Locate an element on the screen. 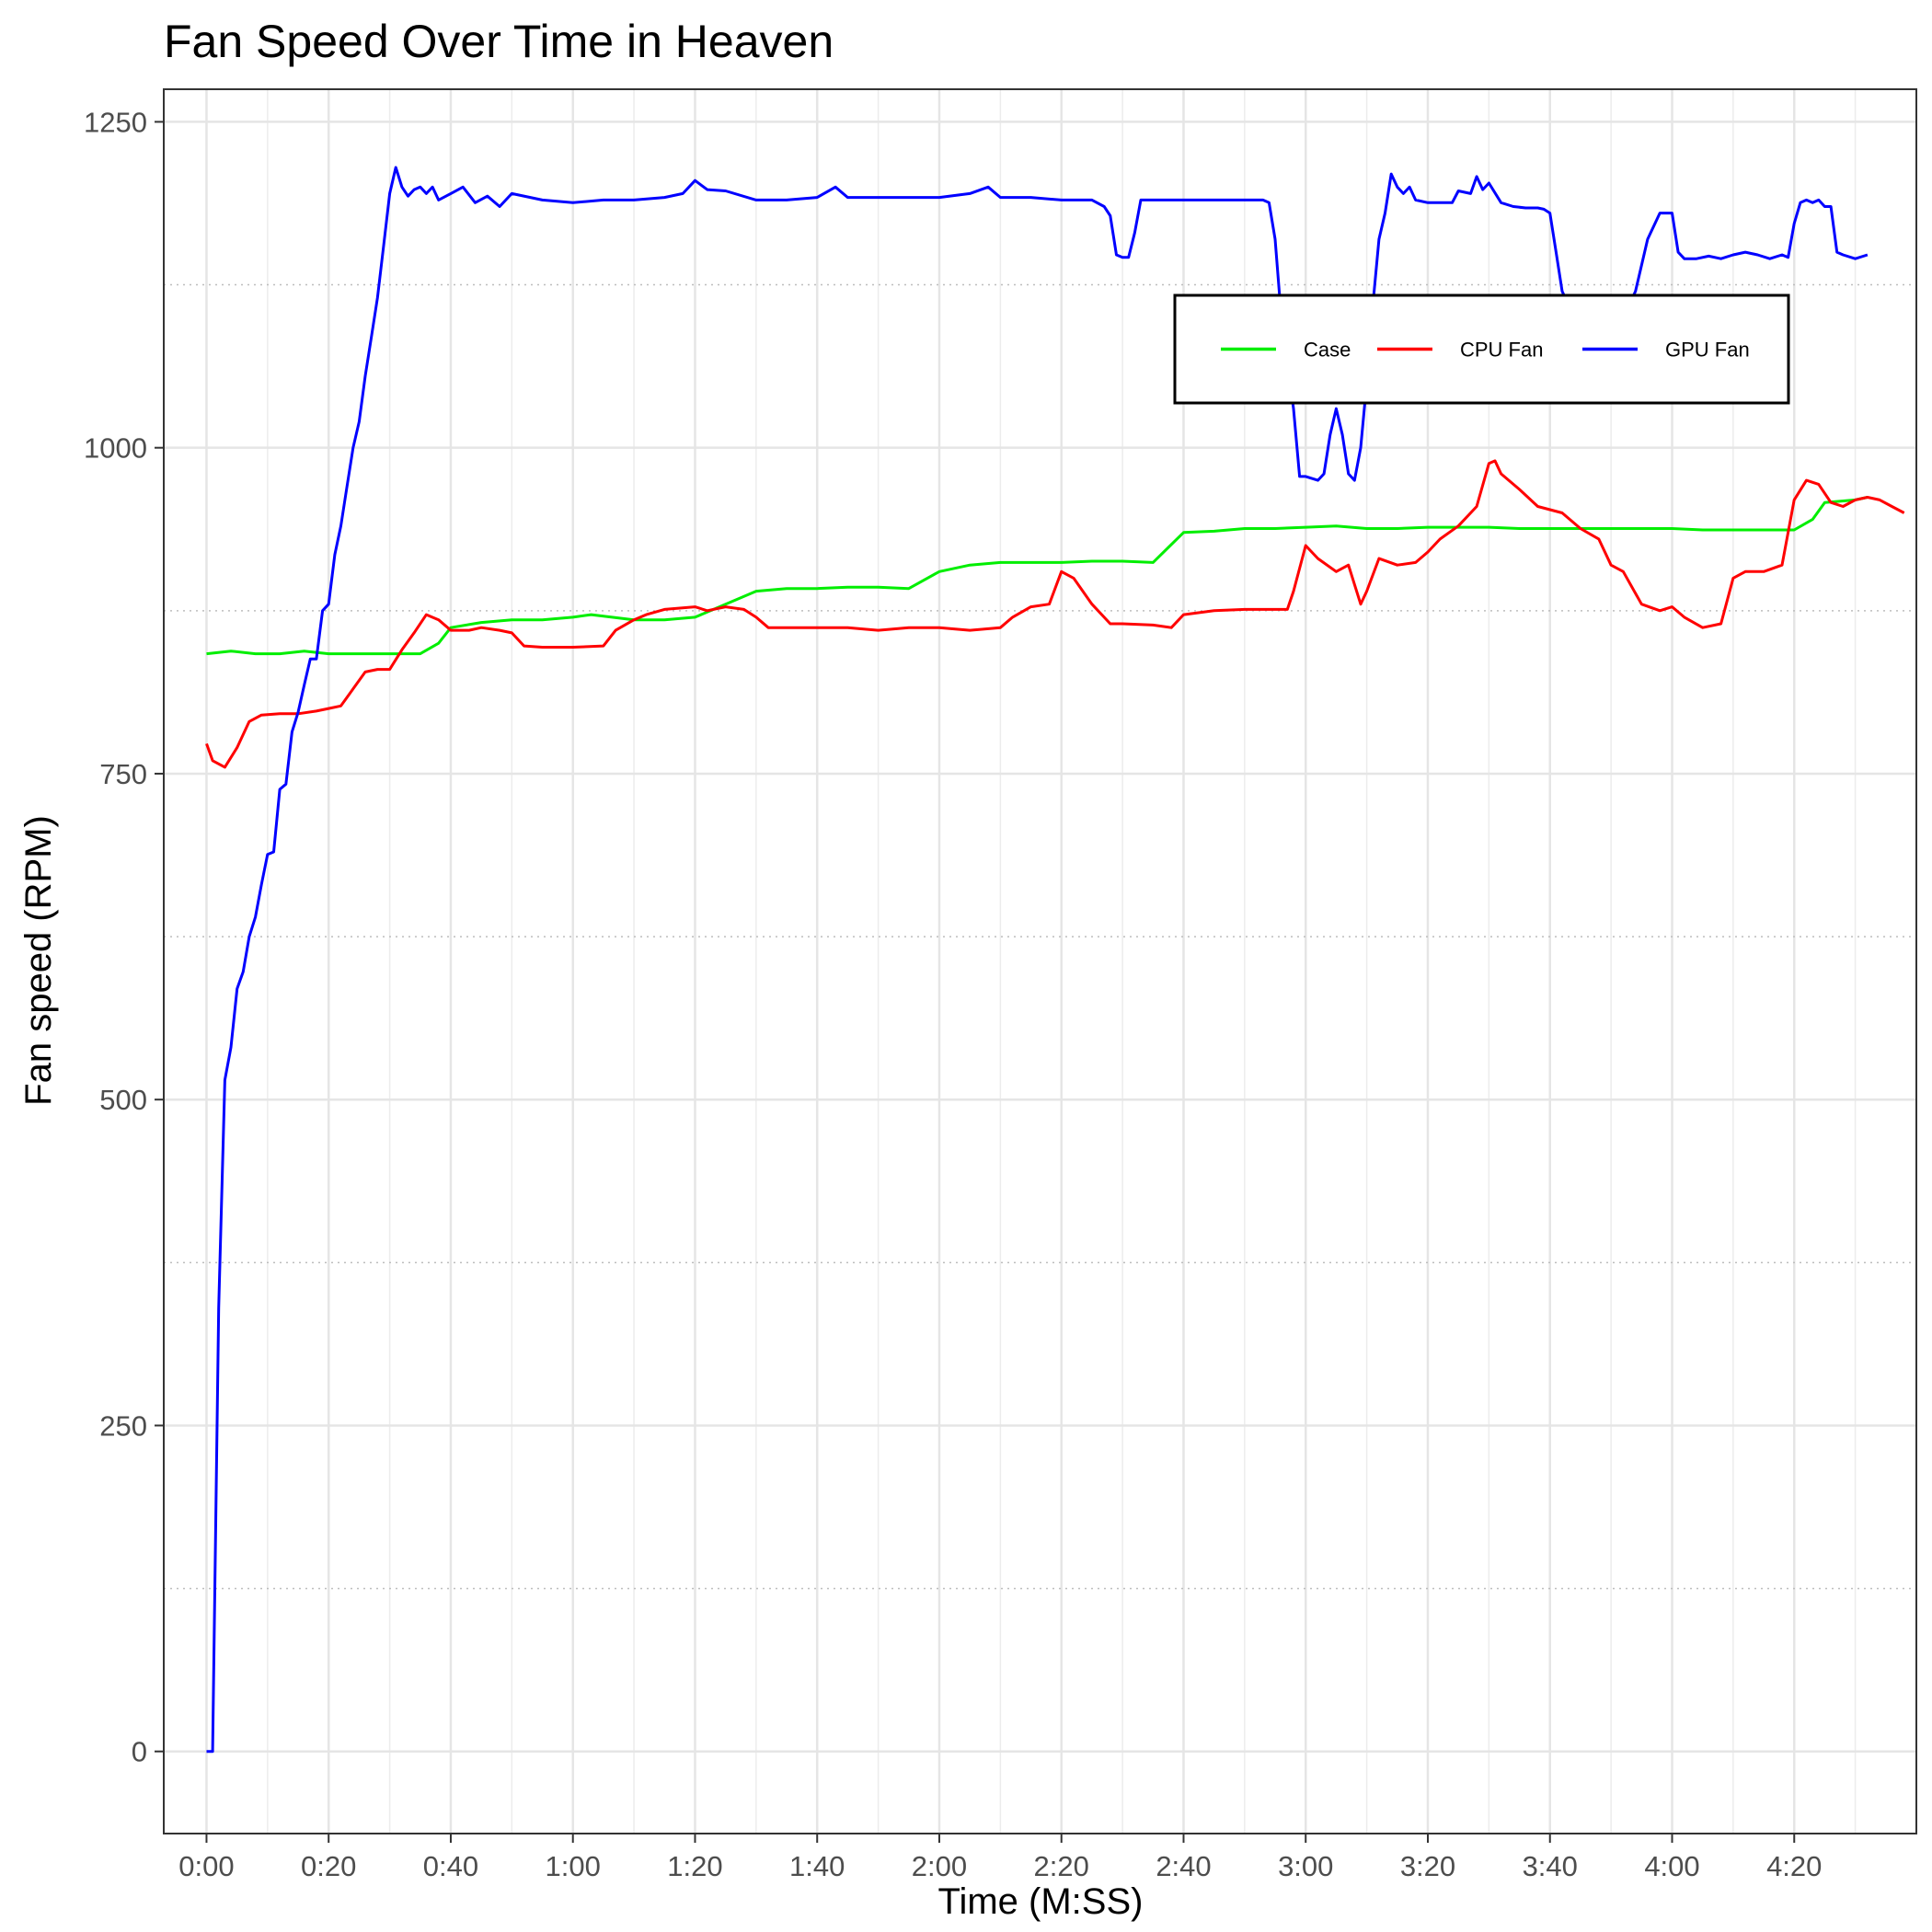  x-tick-label: 4:00 is located at coordinates (1671, 1866).